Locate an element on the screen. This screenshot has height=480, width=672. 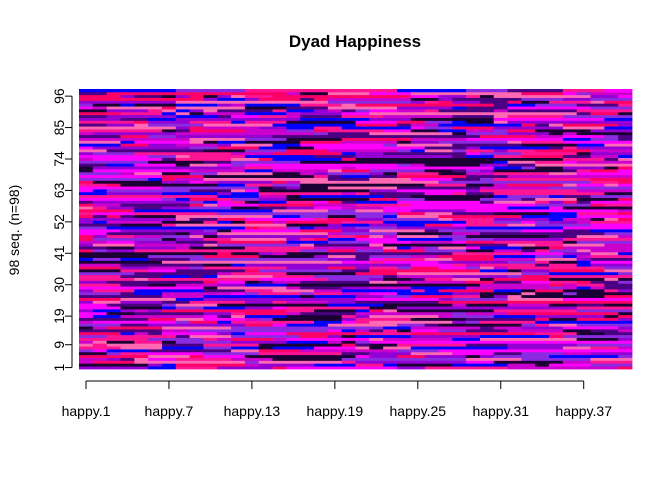
y-tick-label: 1 is located at coordinates (59, 367).